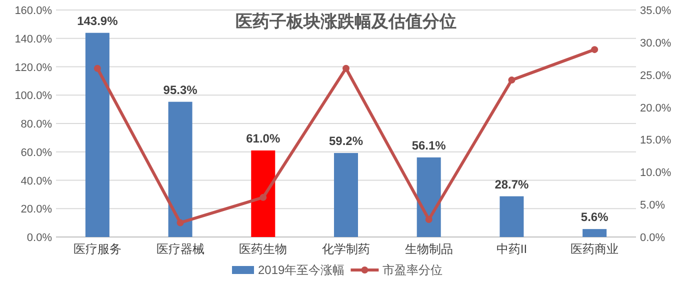 Image resolution: width=689 pixels, height=289 pixels. What do you see at coordinates (263, 138) in the screenshot?
I see `data-label: 61.0%` at bounding box center [263, 138].